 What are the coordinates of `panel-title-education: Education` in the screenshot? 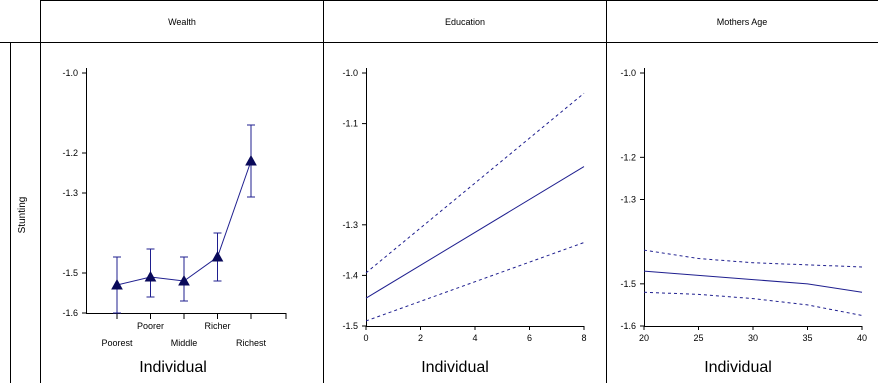 It's located at (465, 22).